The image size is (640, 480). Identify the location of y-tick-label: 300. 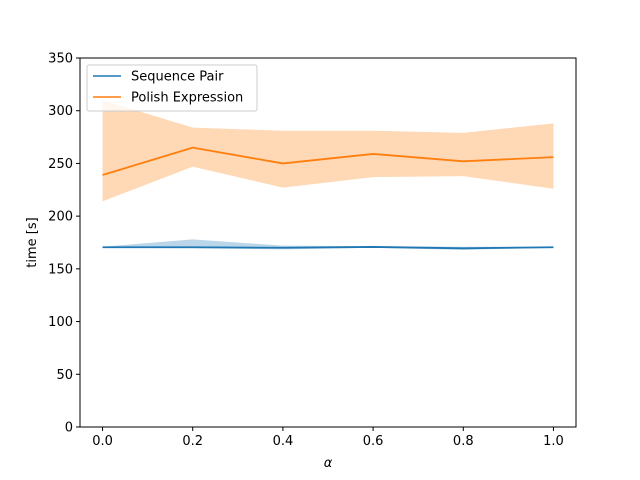
(60, 111).